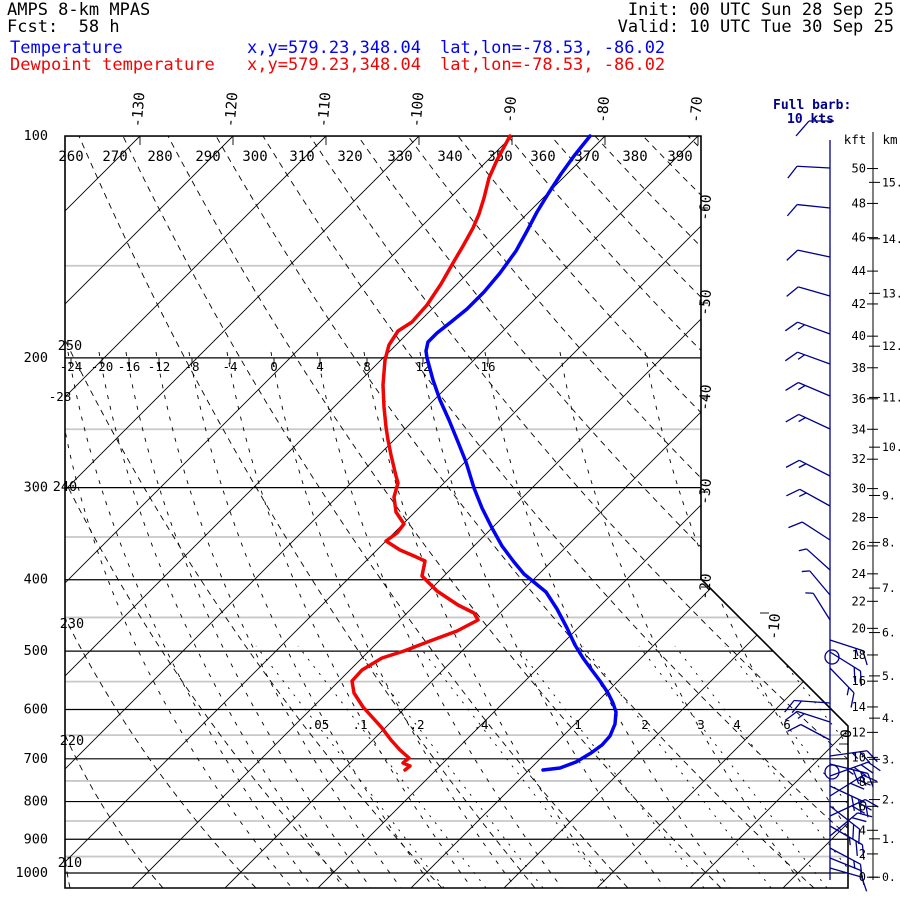  Describe the element at coordinates (320, 366) in the screenshot. I see `moist-adiabat-label: 4` at that location.